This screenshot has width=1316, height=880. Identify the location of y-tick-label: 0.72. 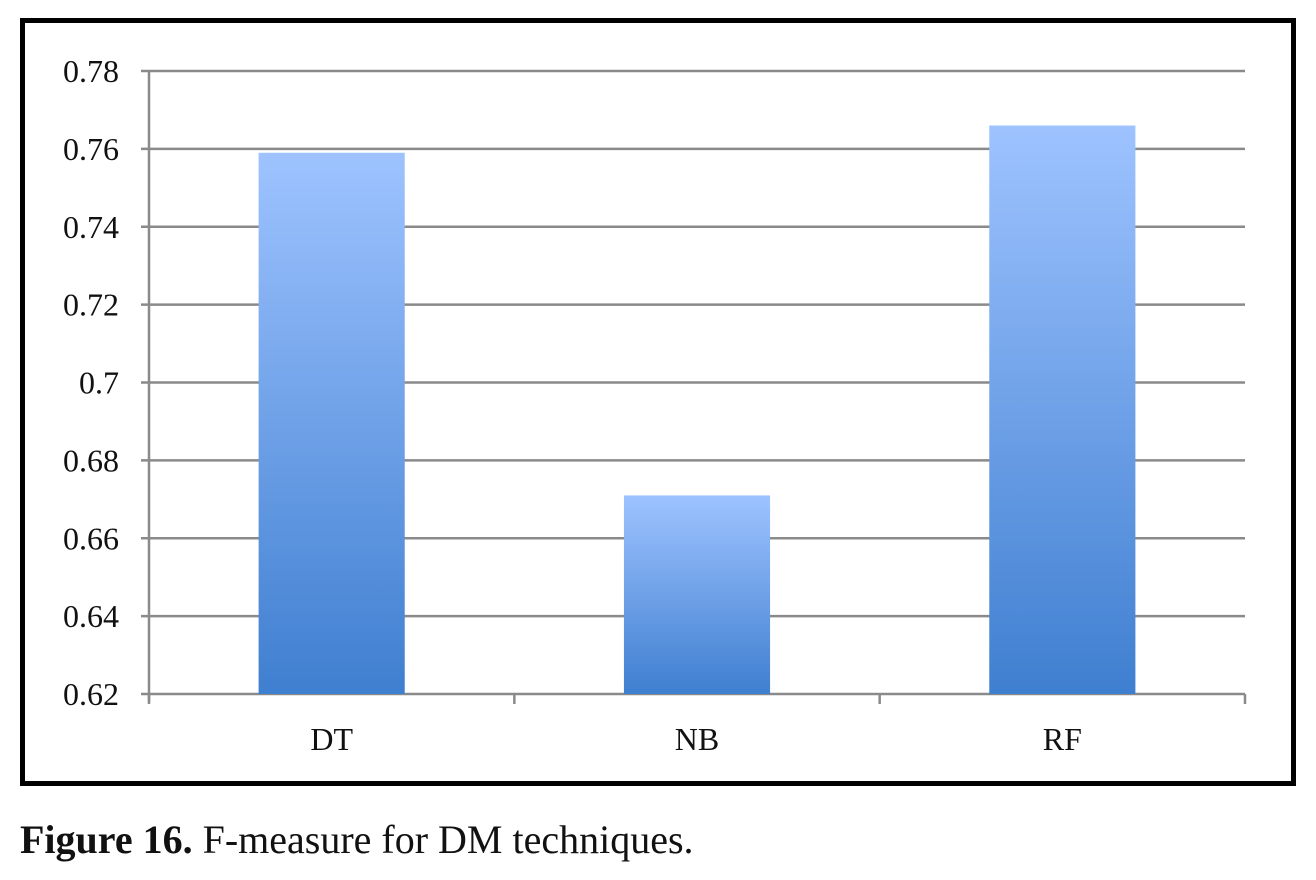
(91, 305).